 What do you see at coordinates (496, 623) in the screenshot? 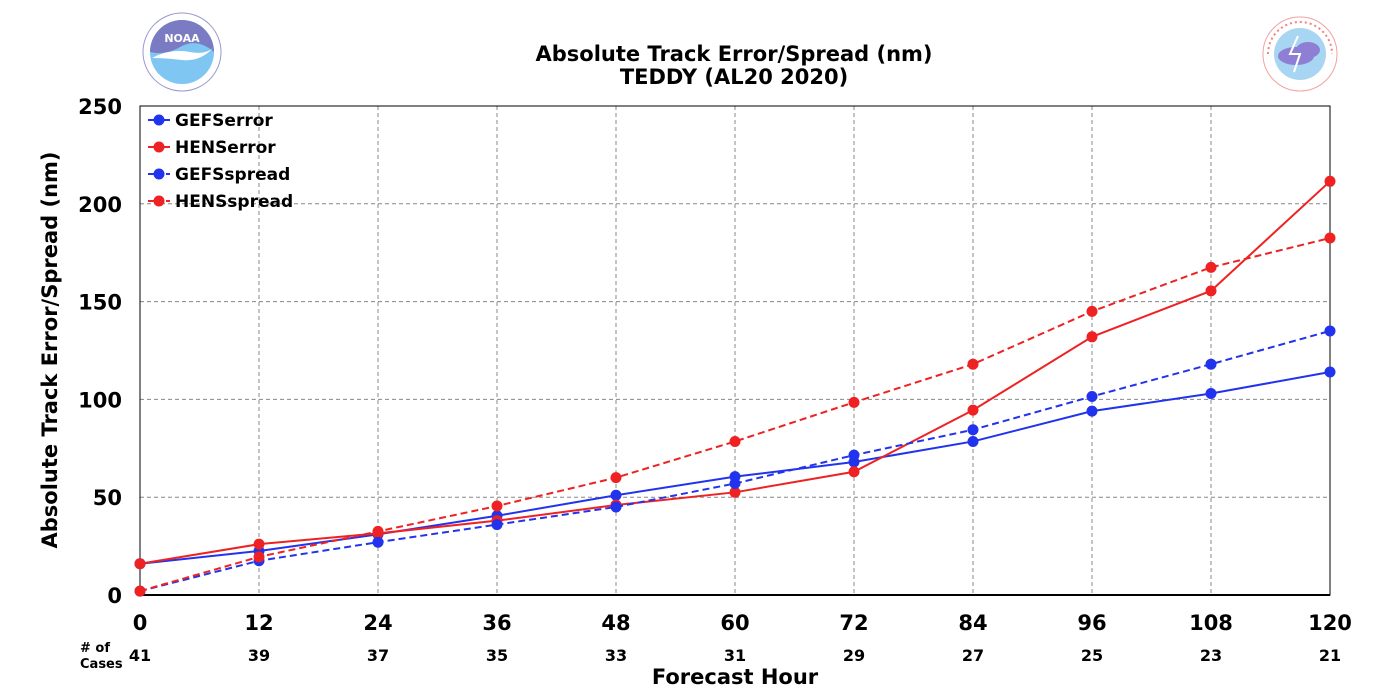
I see `x-tick-label: 36` at bounding box center [496, 623].